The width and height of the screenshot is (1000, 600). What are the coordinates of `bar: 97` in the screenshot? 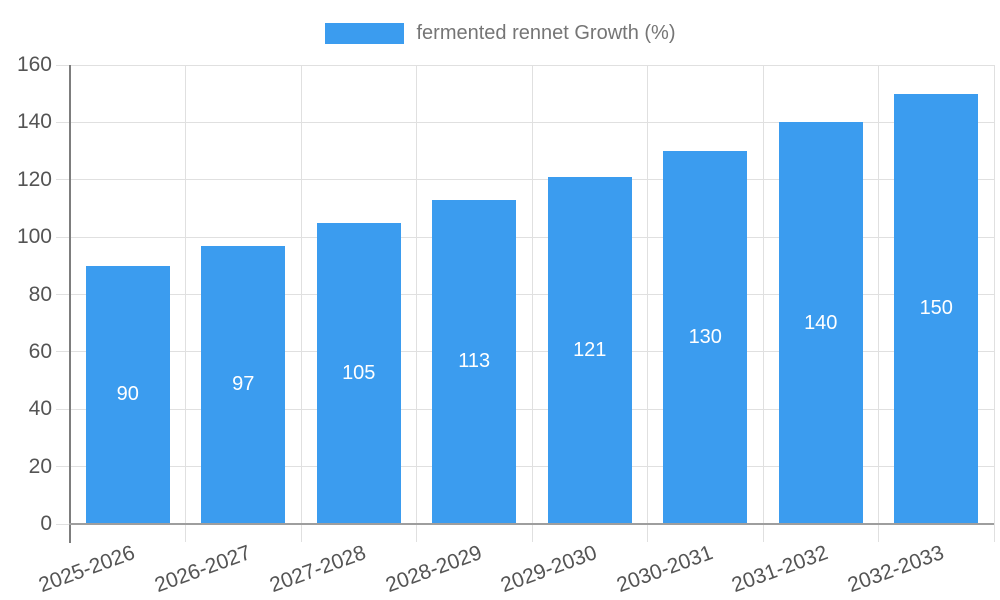 It's located at (243, 384).